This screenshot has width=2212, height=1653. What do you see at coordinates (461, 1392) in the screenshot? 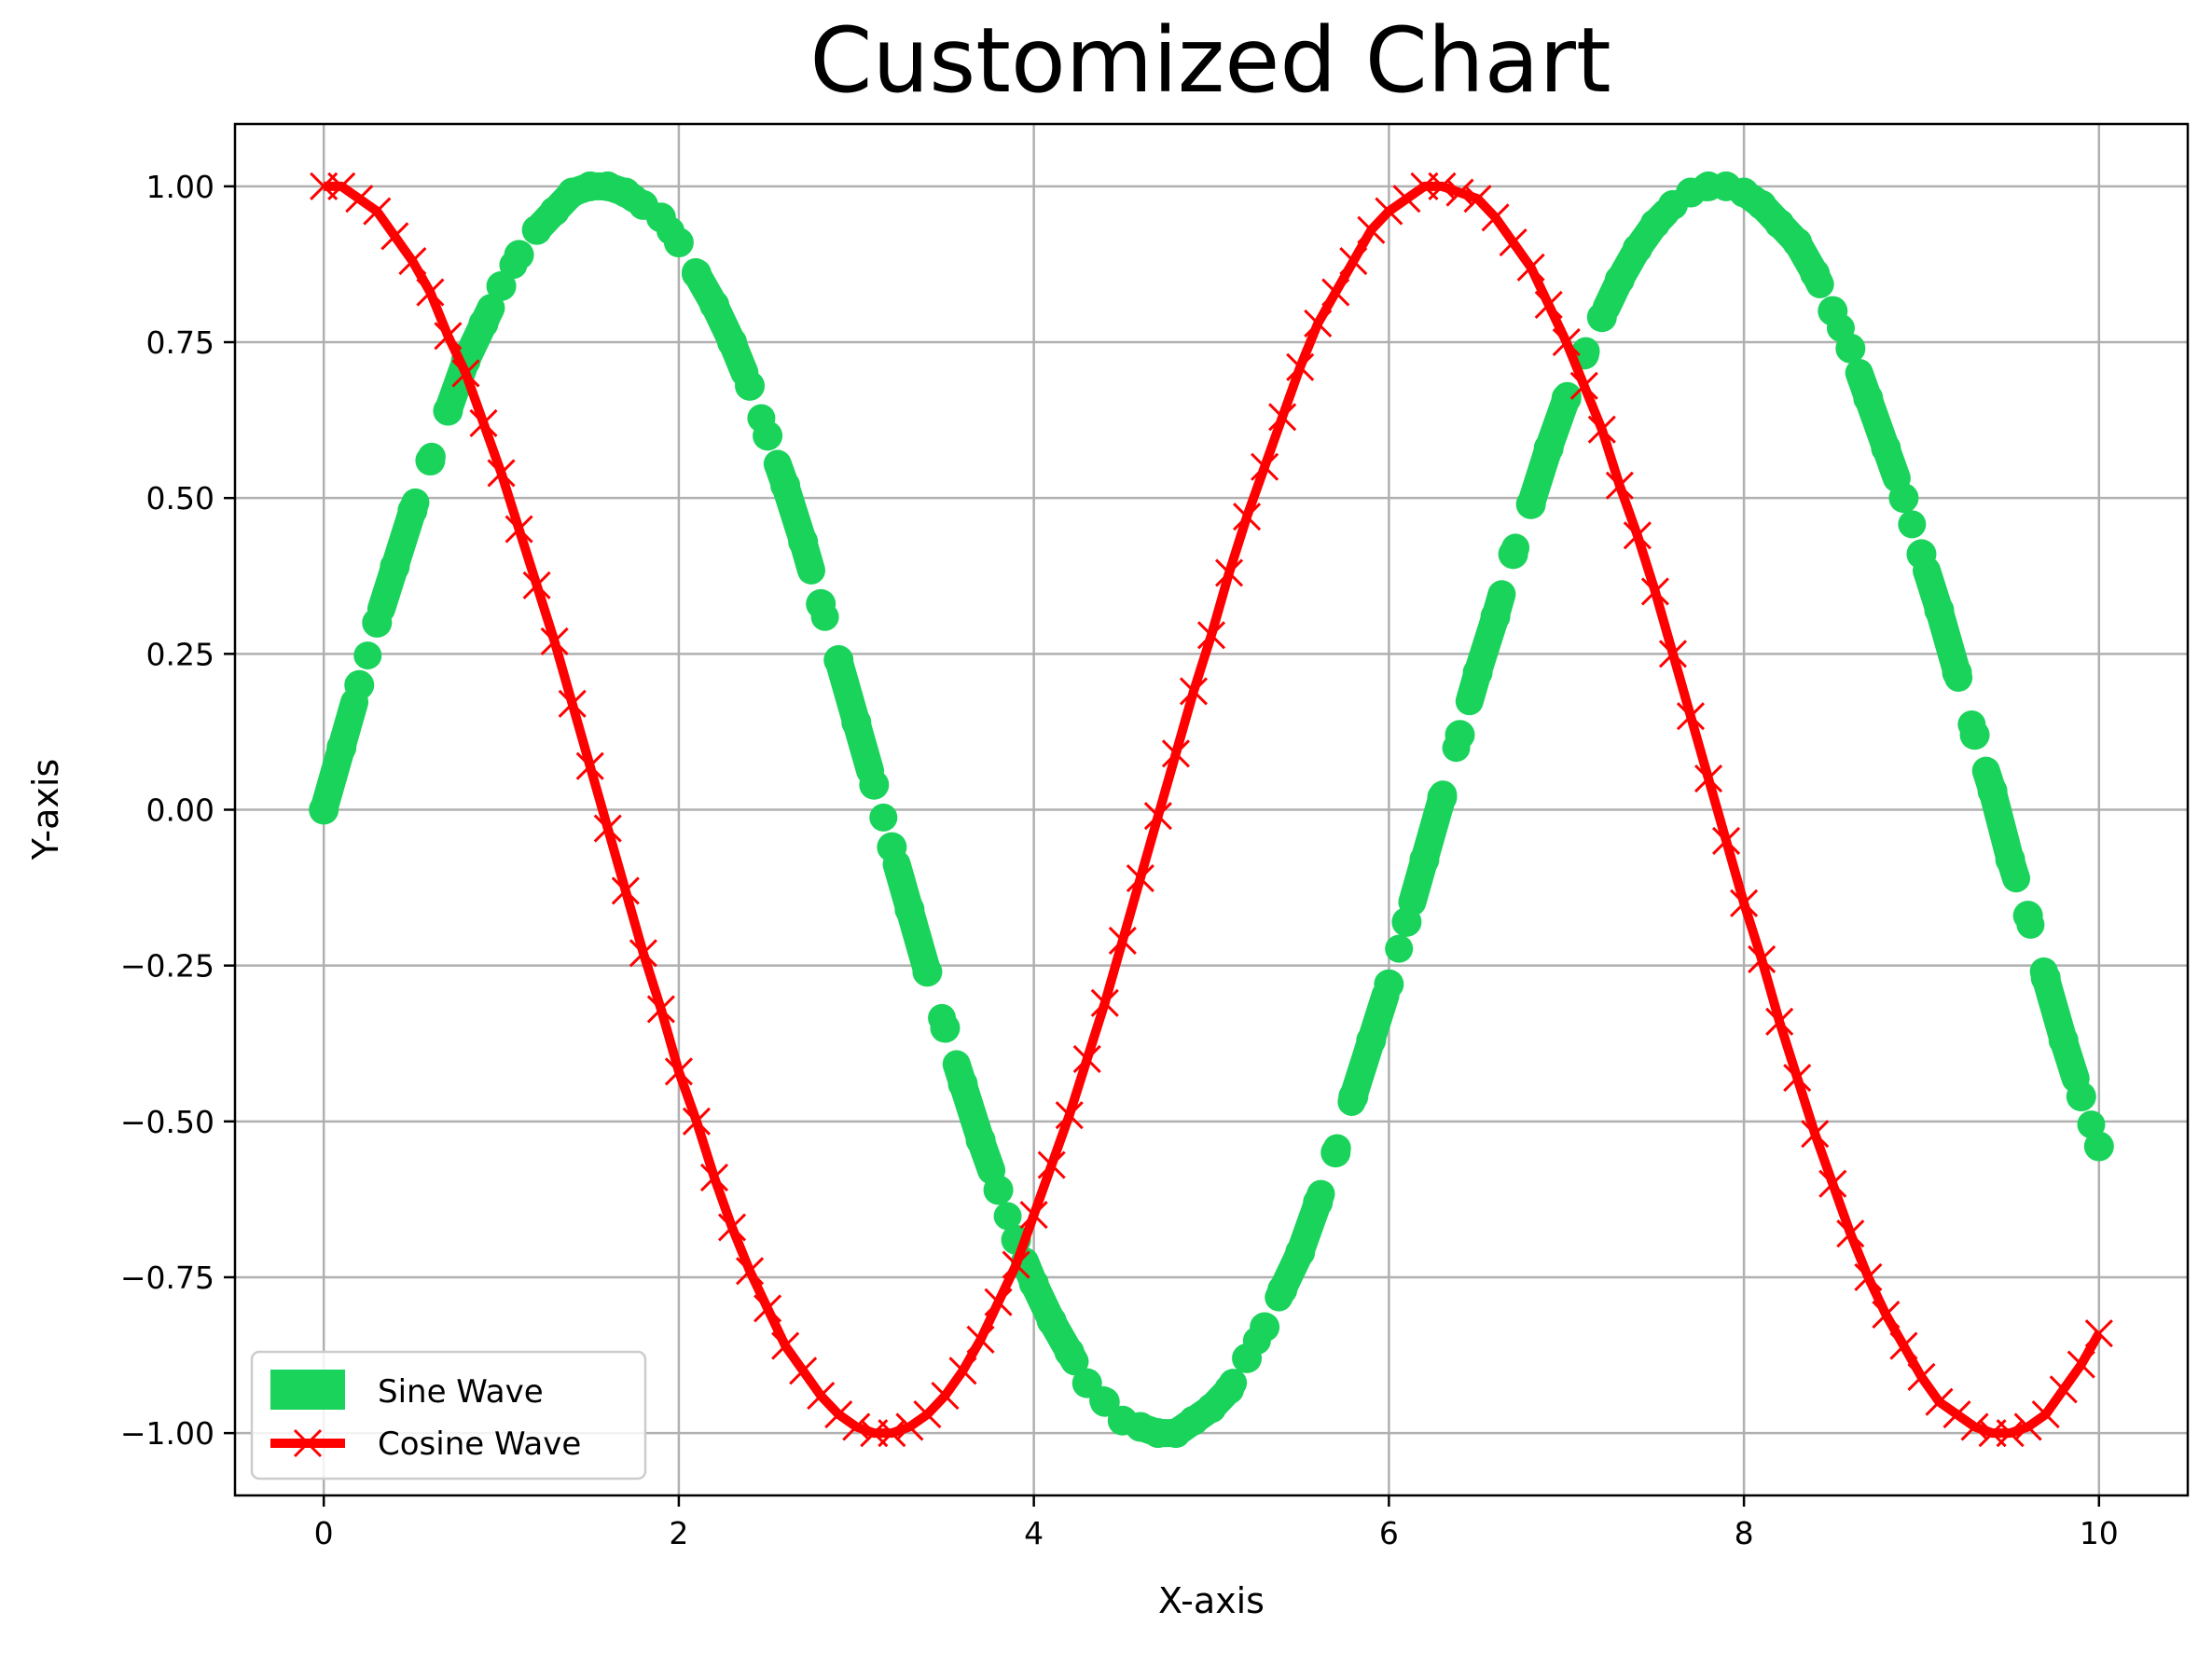
I see `legend-label-sine-wave: Sine Wave` at bounding box center [461, 1392].